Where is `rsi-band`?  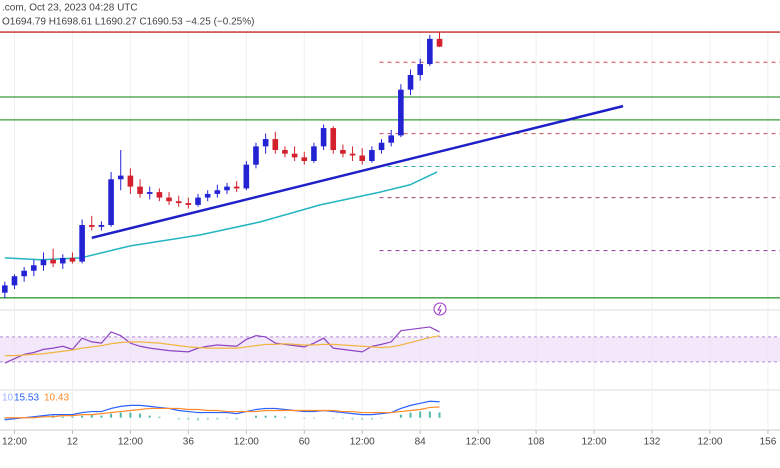 rsi-band is located at coordinates (390, 349).